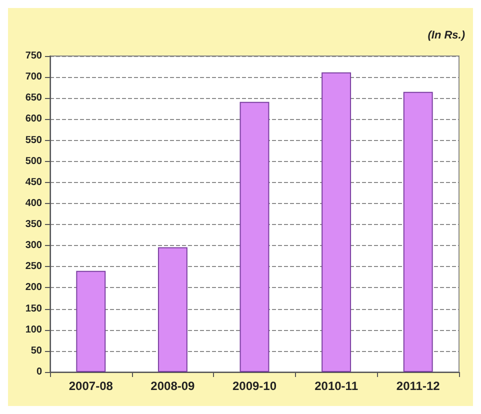 Image resolution: width=481 pixels, height=414 pixels. What do you see at coordinates (447, 36) in the screenshot?
I see `y-axis-title: (In Rs.)` at bounding box center [447, 36].